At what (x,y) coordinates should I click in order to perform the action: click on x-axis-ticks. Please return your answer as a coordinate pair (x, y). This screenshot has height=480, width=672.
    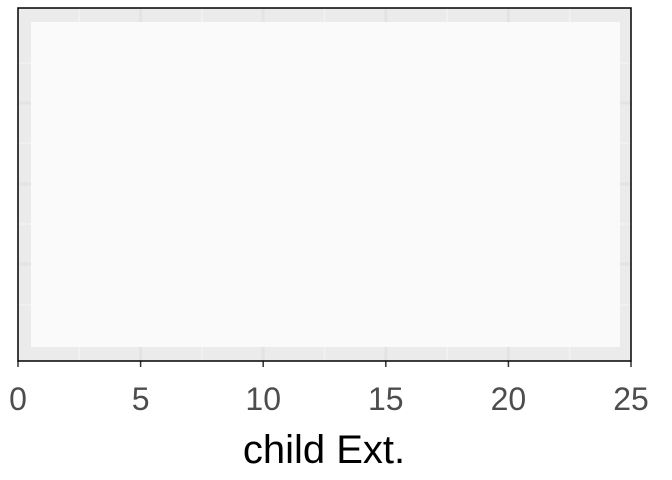
    Looking at the image, I should click on (324, 364).